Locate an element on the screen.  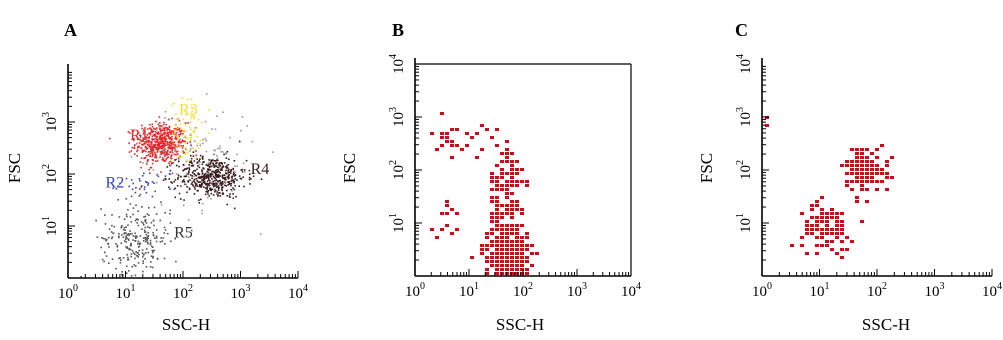
y-tick-label: 10² is located at coordinates (397, 170).